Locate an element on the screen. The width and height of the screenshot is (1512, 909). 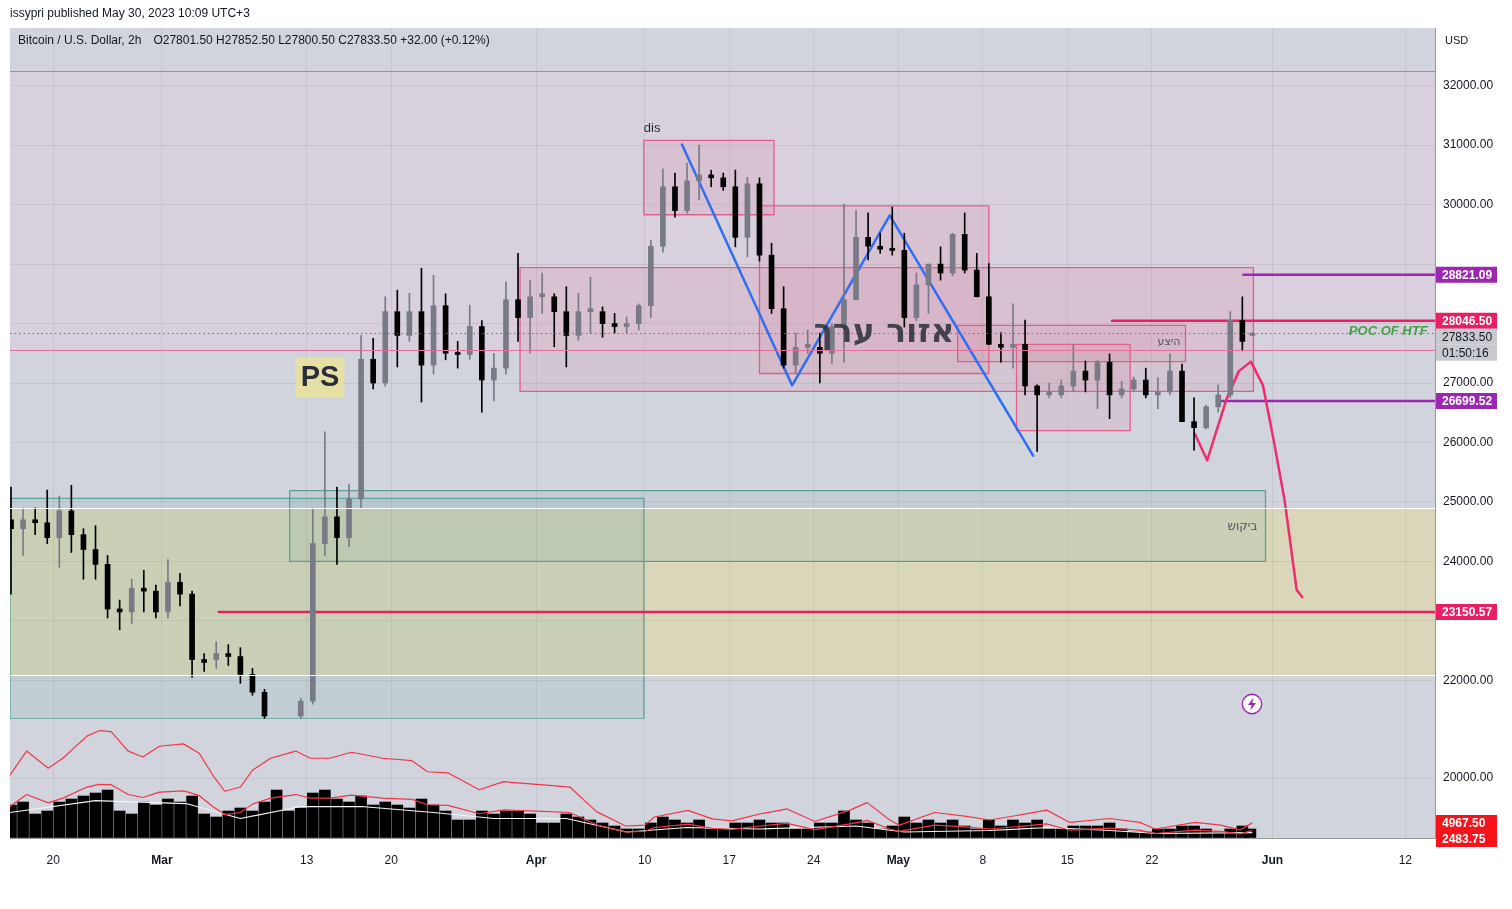
x-tick-label: 15 is located at coordinates (1067, 859).